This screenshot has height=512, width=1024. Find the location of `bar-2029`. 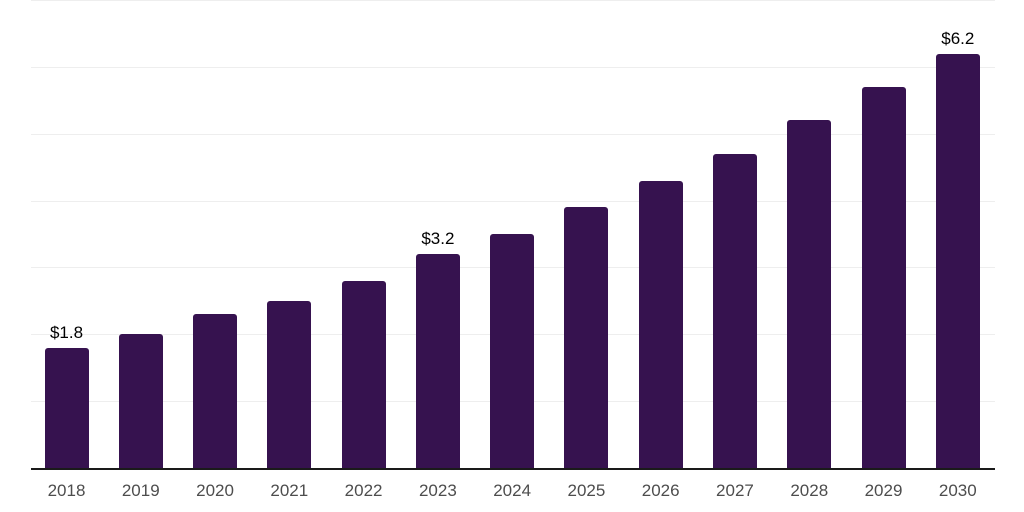

bar-2029 is located at coordinates (883, 277).